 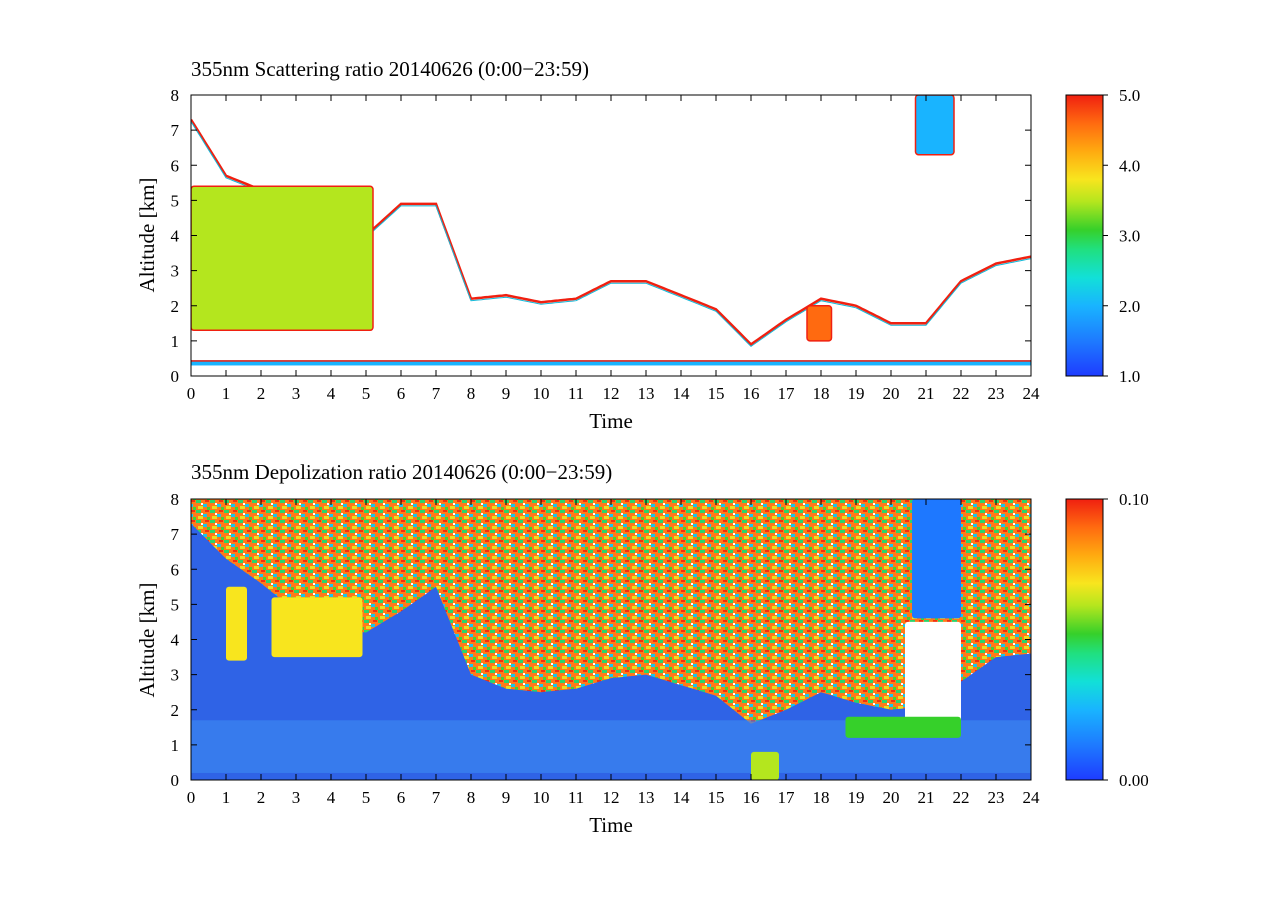 I want to click on x-tick-label: 6, so click(x=401, y=797).